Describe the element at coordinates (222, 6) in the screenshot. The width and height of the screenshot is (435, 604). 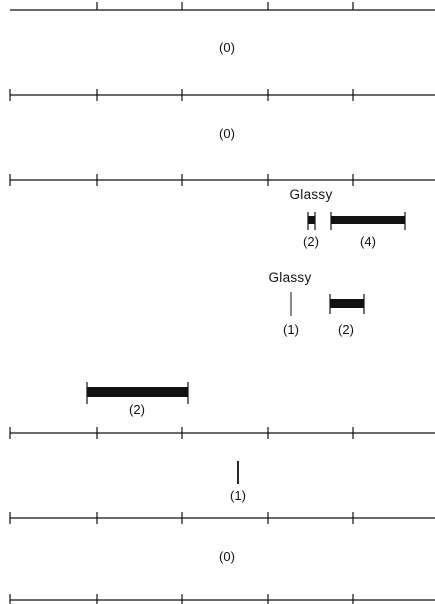
I see `axis-top` at that location.